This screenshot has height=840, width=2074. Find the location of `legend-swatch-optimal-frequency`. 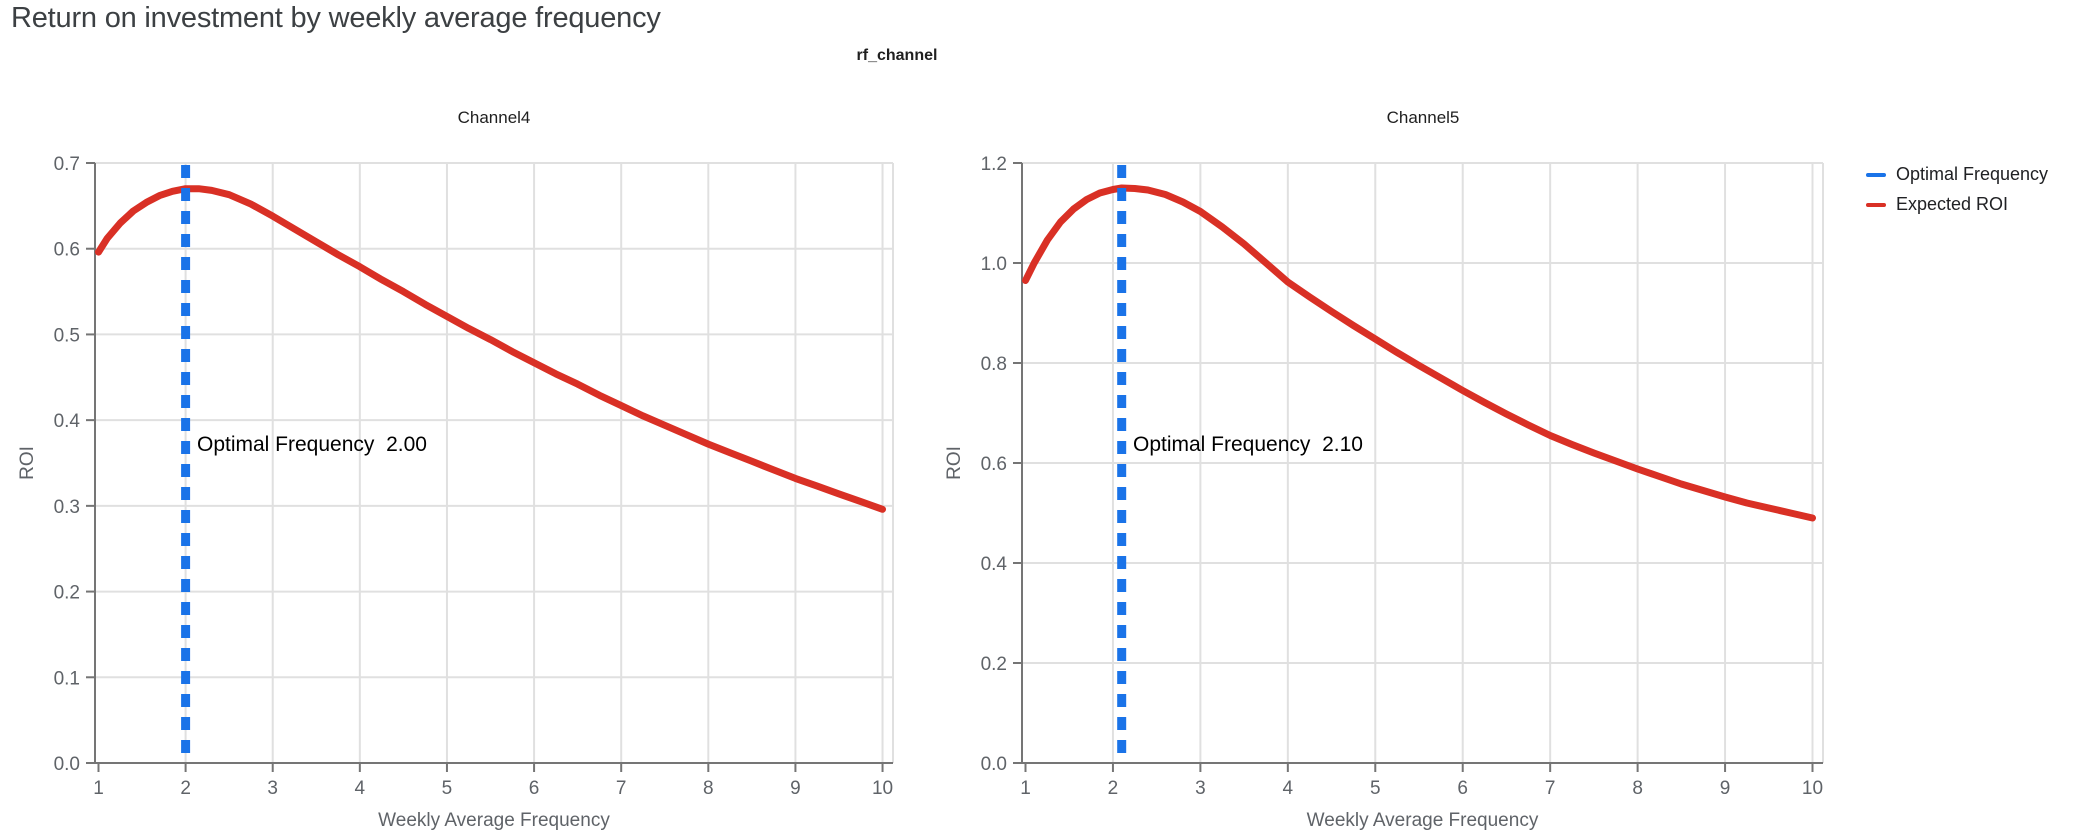

legend-swatch-optimal-frequency is located at coordinates (1876, 174).